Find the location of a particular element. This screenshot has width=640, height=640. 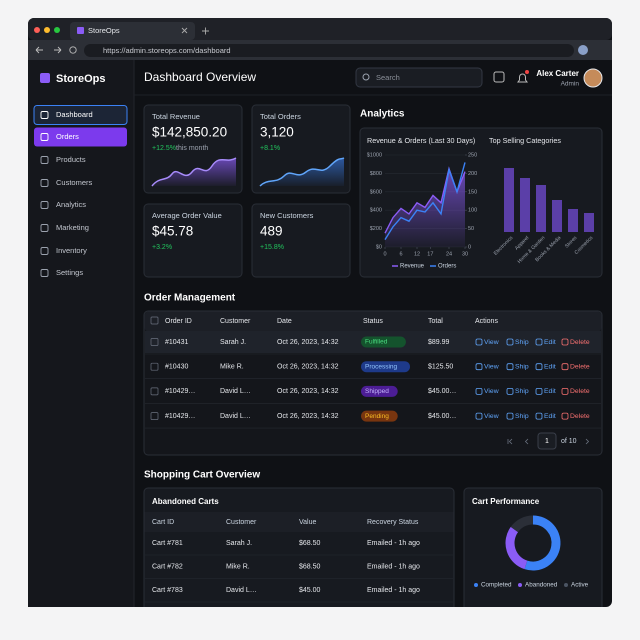

y2-tick-label: 200 is located at coordinates (472, 174).